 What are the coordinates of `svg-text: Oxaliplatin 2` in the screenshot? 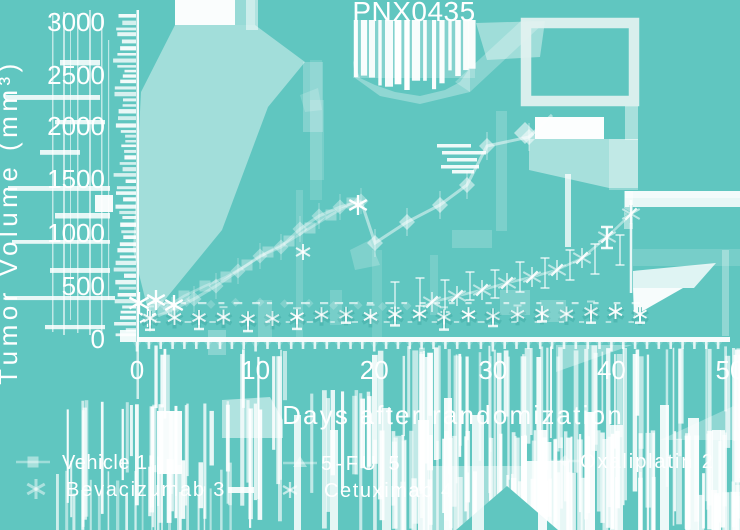 It's located at (647, 462).